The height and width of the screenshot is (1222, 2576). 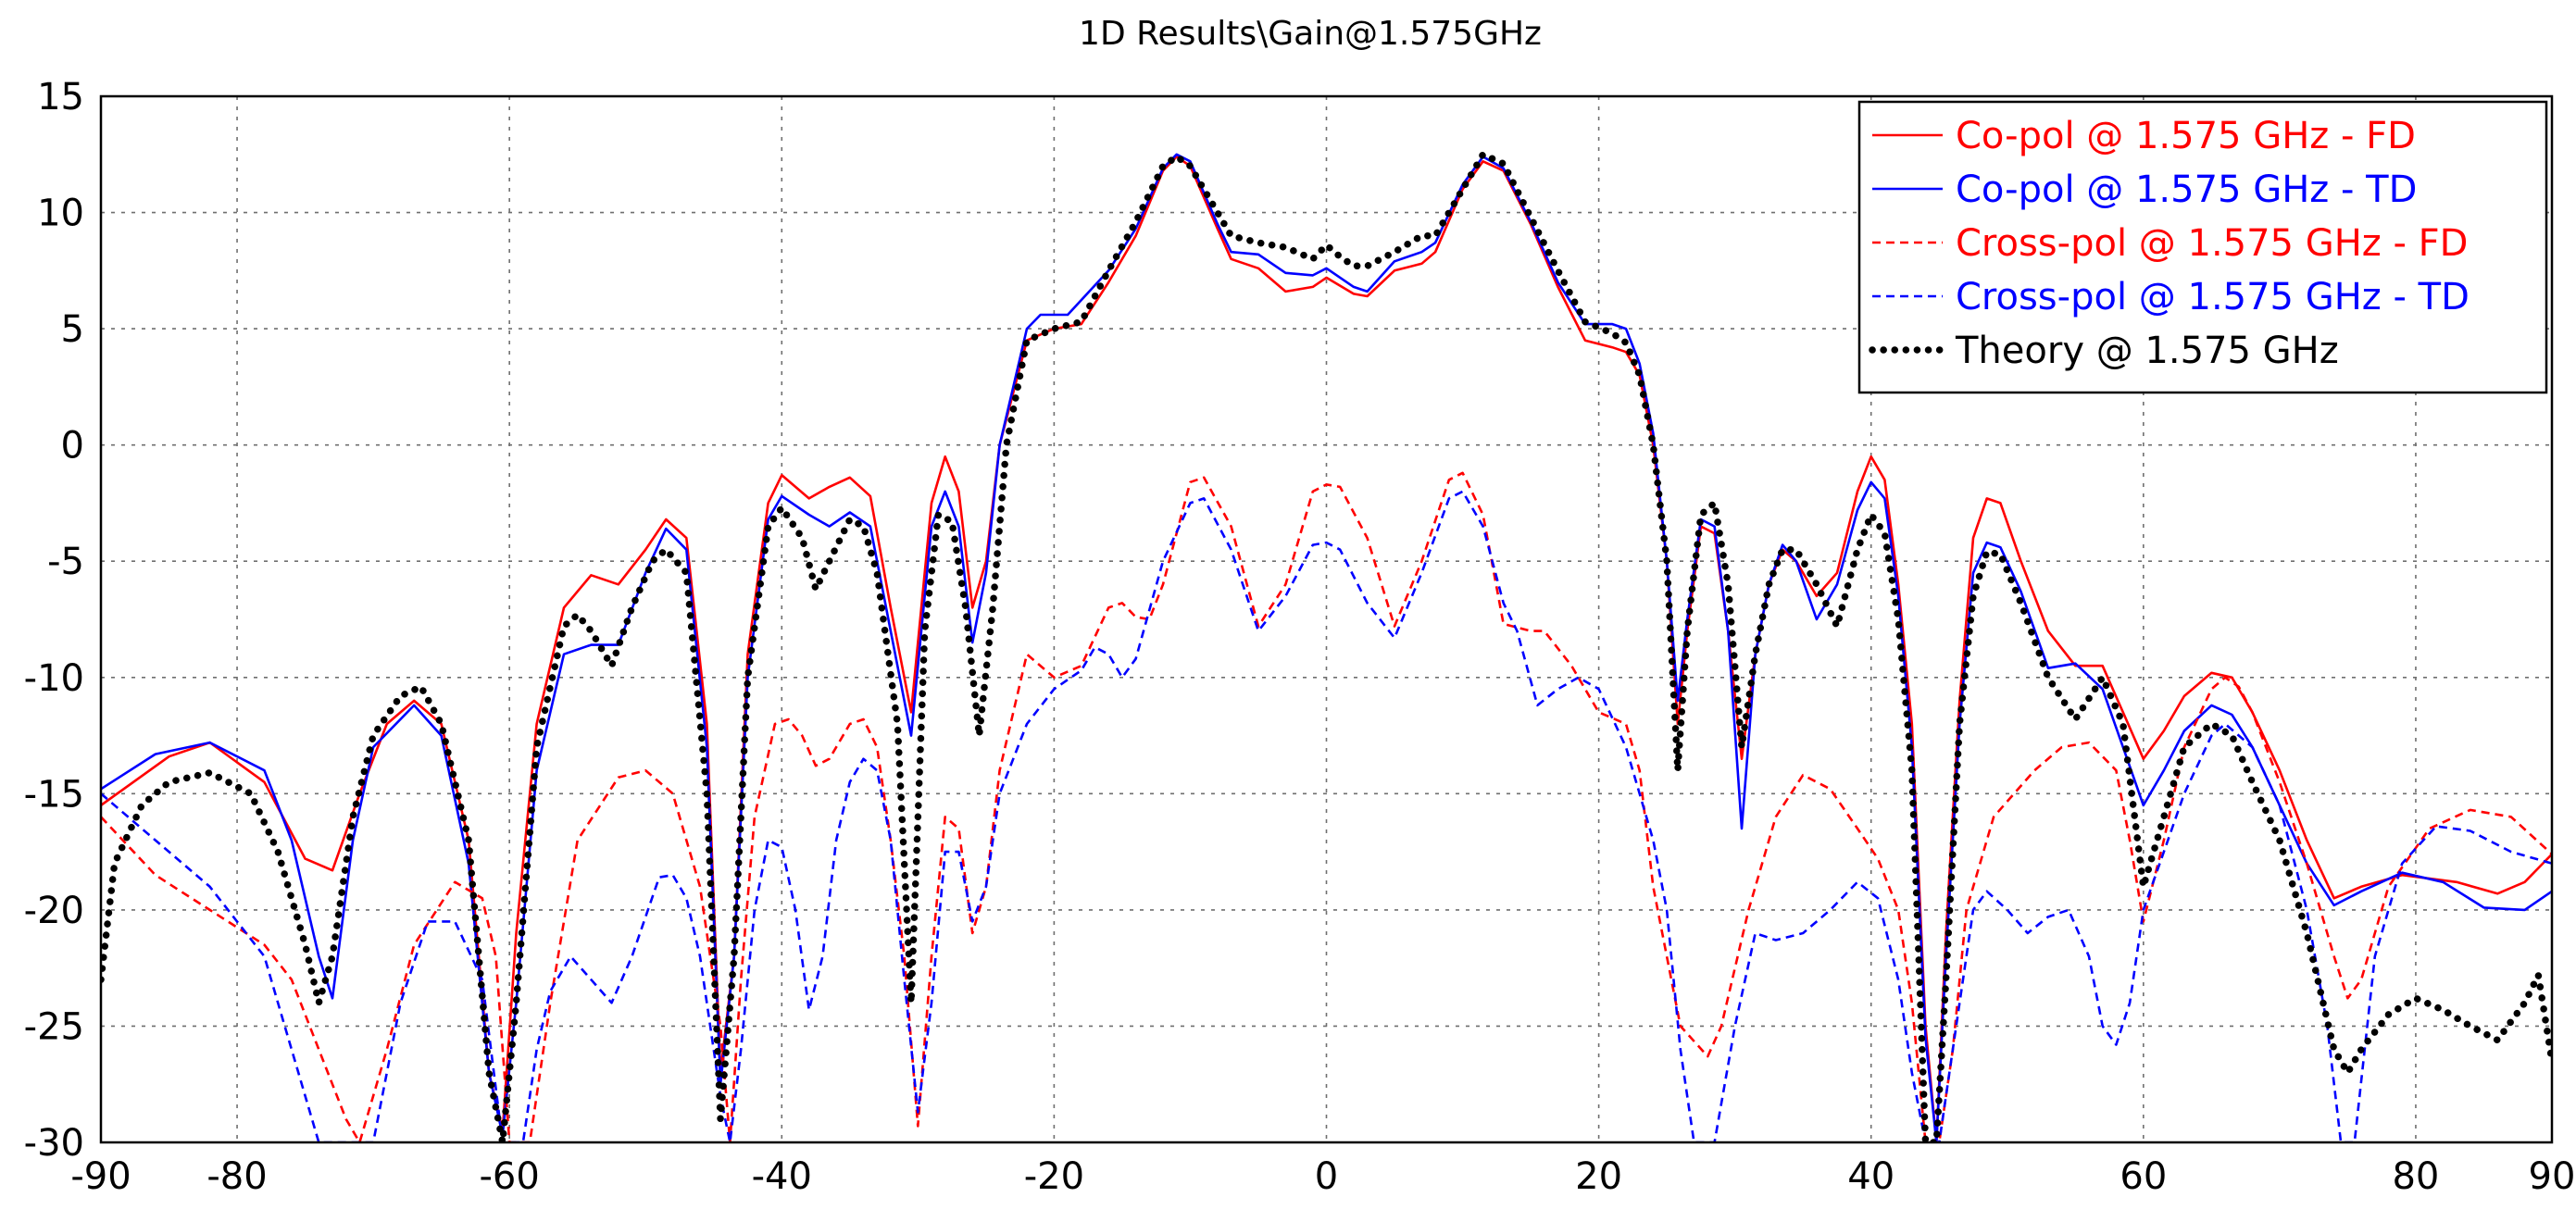 I want to click on legend-box, so click(x=2202, y=247).